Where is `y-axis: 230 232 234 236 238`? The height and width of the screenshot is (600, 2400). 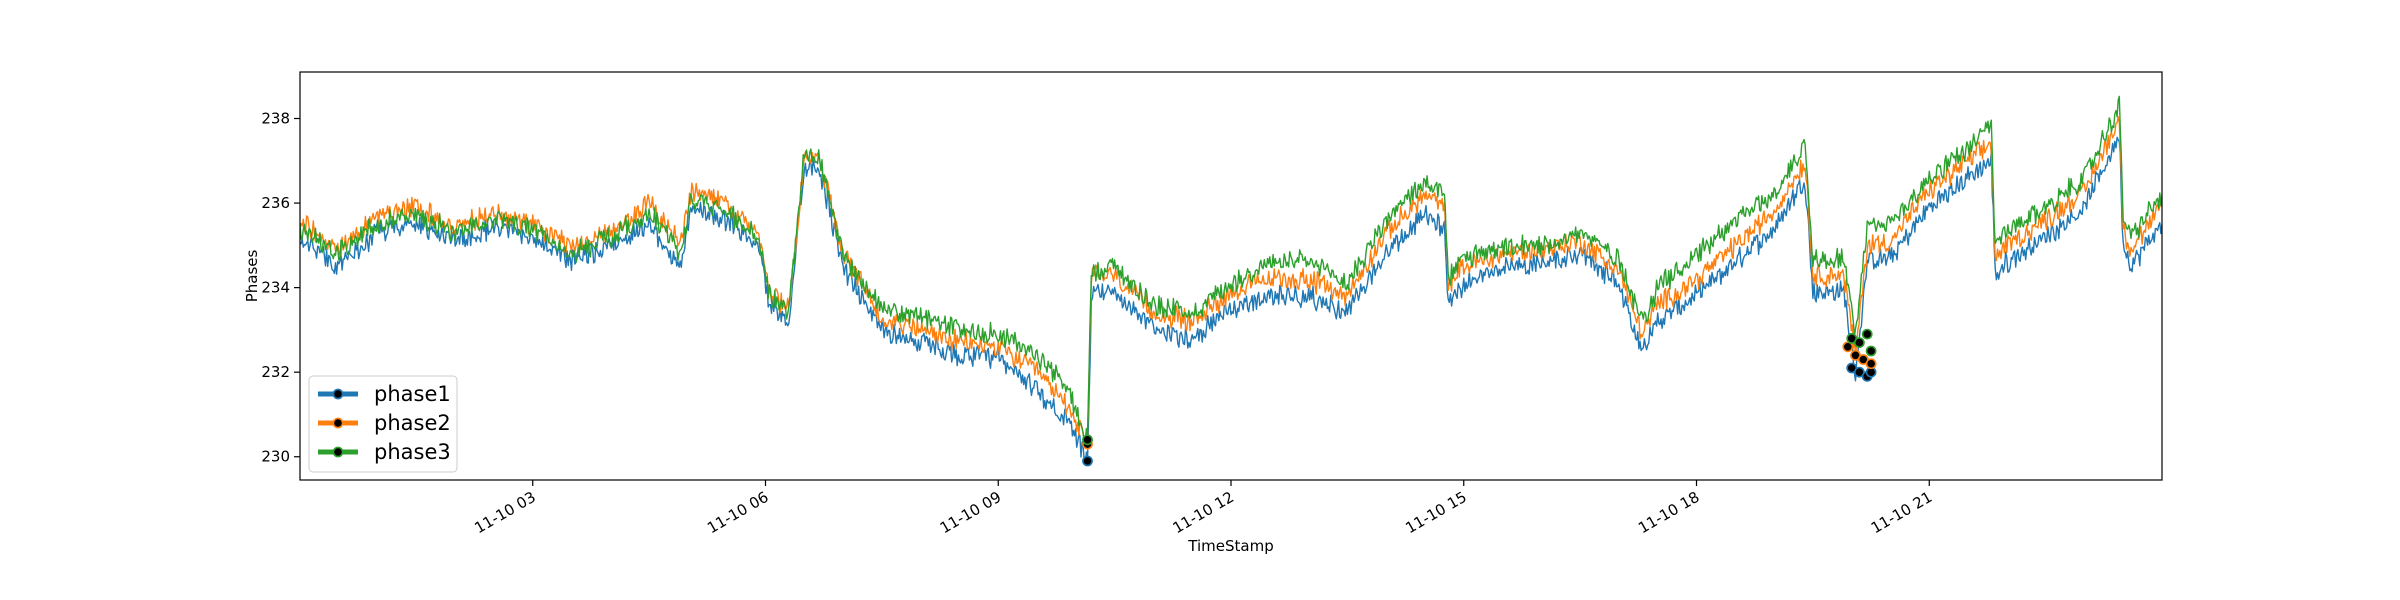
y-axis: 230 232 234 236 238 is located at coordinates (280, 288).